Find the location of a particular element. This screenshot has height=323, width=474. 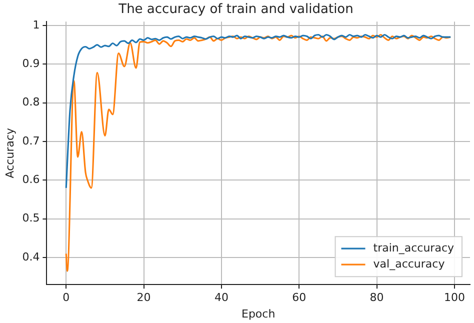

y-tick-label: 0.8 is located at coordinates (31, 102).